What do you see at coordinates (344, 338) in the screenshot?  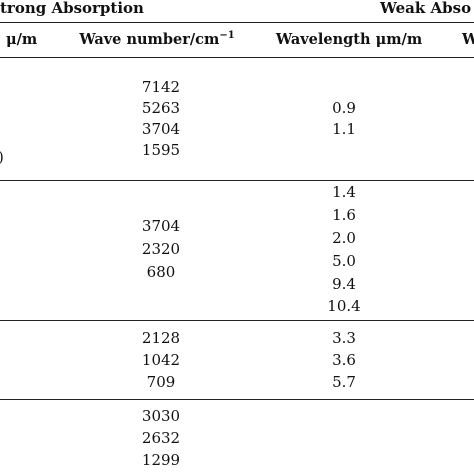 I see `wavelength-cell: 3.3` at bounding box center [344, 338].